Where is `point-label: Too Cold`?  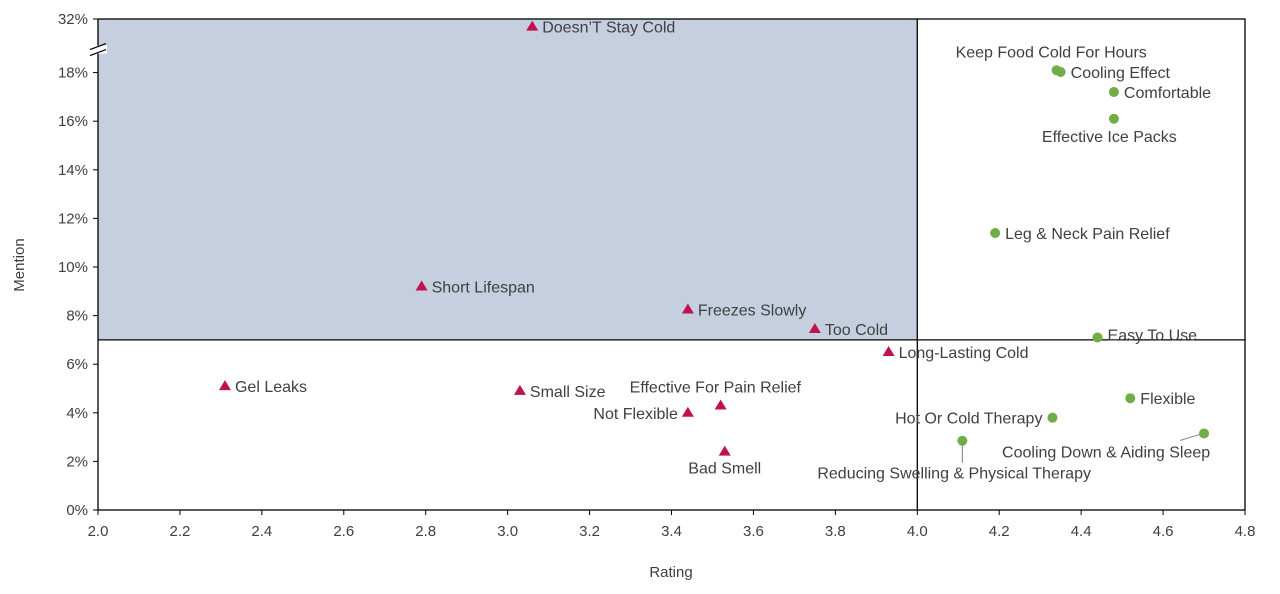 point-label: Too Cold is located at coordinates (856, 330).